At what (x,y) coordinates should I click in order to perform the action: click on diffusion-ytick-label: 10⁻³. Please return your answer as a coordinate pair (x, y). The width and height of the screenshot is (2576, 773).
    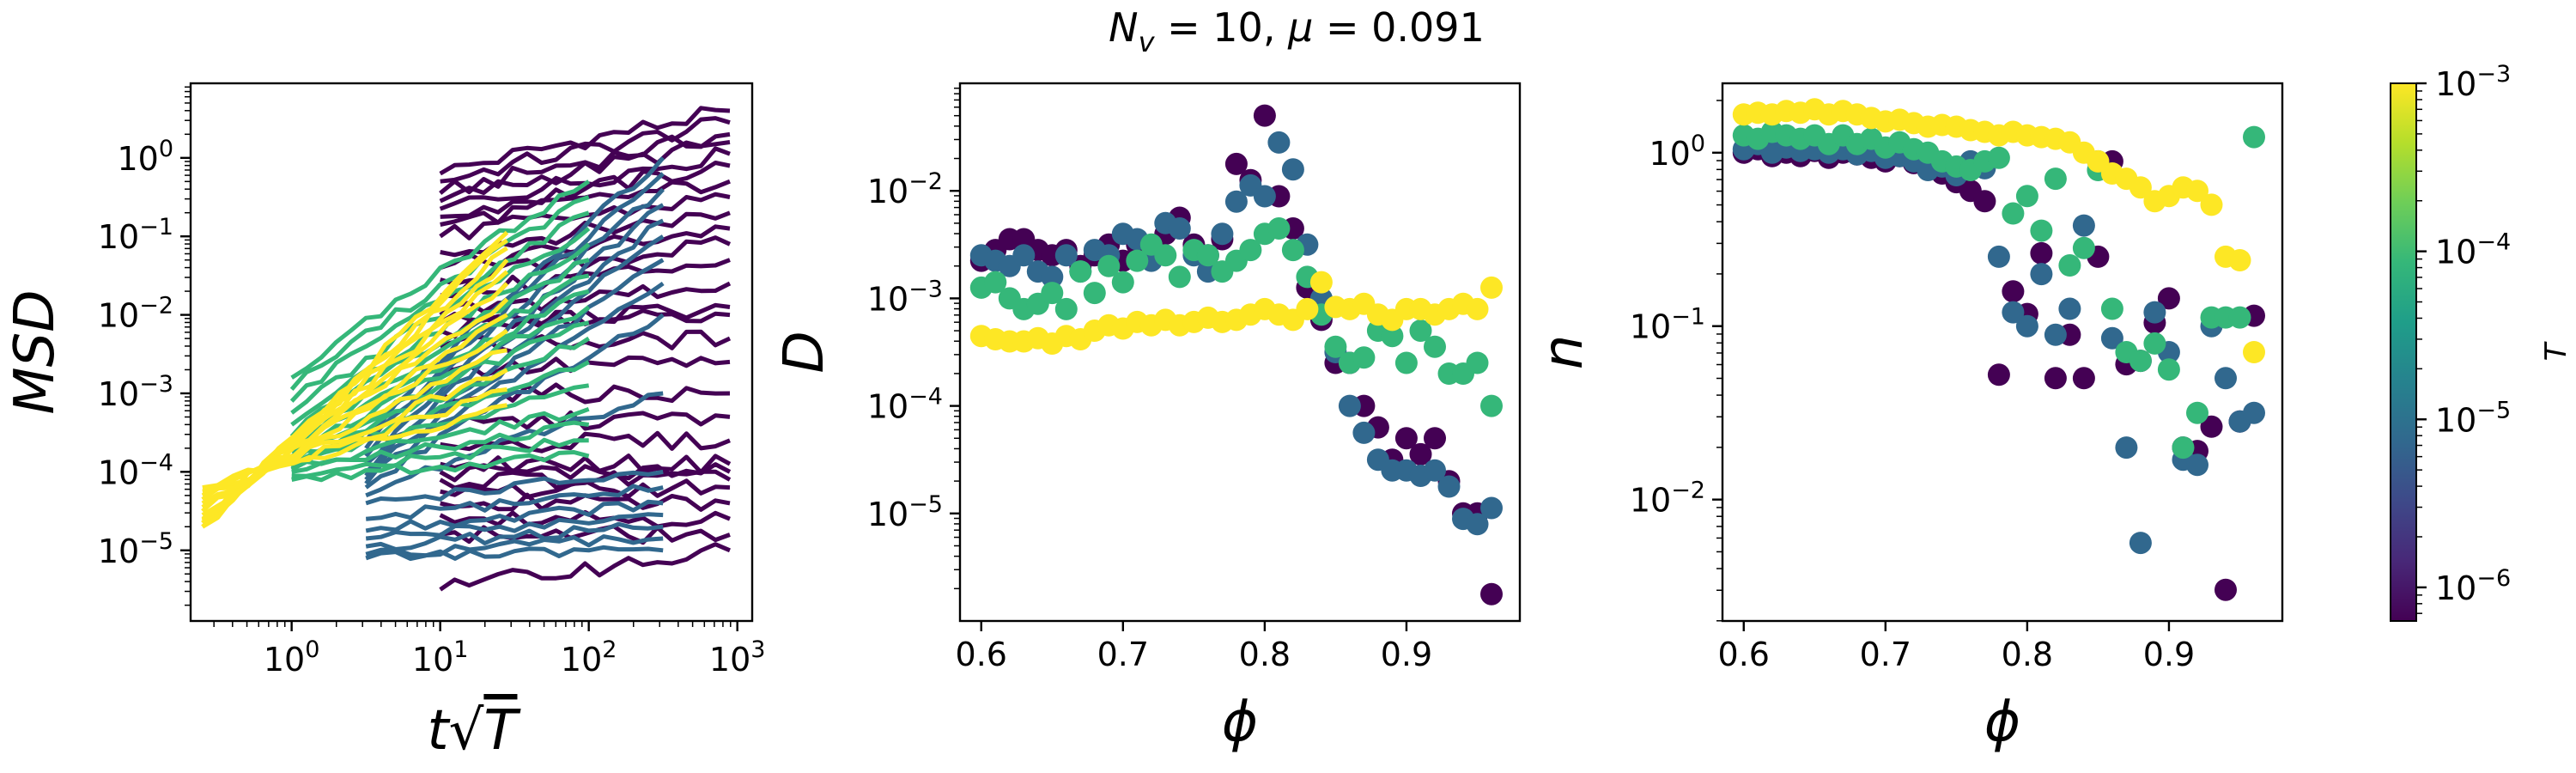
    Looking at the image, I should click on (905, 297).